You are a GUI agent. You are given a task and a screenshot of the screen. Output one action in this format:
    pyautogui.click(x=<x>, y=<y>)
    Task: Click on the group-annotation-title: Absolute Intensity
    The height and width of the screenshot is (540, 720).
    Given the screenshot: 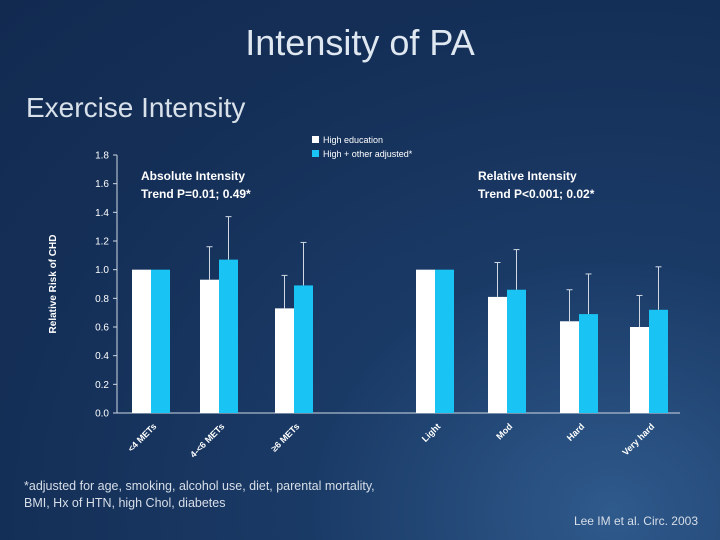 What is the action you would take?
    pyautogui.click(x=193, y=176)
    